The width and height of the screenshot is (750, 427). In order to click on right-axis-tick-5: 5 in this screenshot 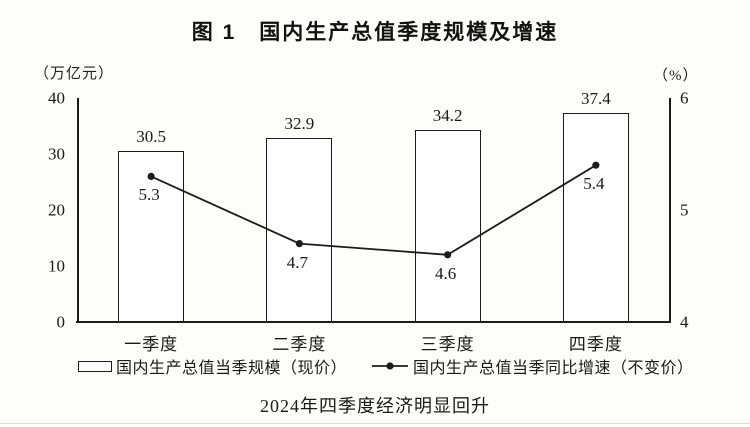, I will do `click(684, 210)`.